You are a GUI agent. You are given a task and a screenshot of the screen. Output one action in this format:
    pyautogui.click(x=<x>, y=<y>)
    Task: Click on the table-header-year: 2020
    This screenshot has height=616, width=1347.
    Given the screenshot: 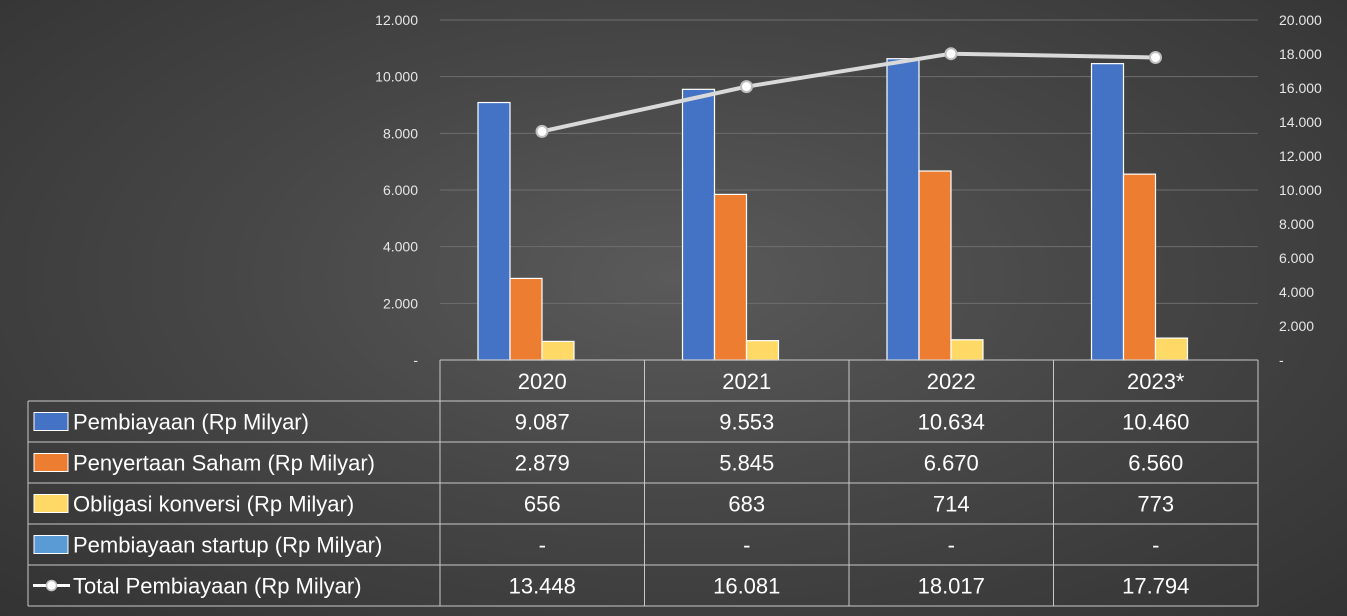 What is the action you would take?
    pyautogui.click(x=542, y=381)
    